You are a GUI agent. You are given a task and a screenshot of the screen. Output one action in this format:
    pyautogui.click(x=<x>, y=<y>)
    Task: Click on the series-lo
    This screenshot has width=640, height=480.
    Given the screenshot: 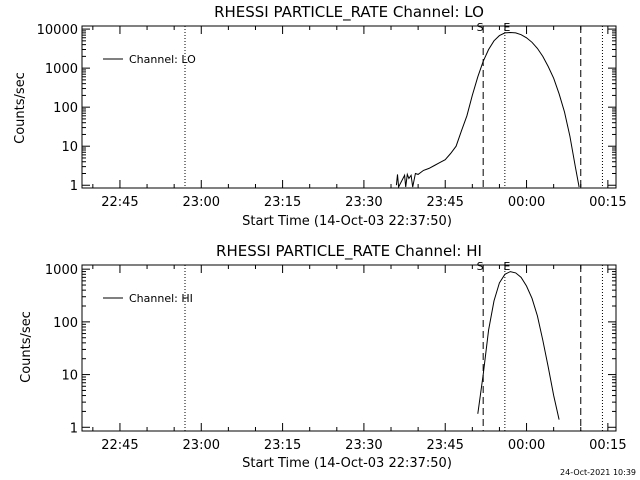 What is the action you would take?
    pyautogui.click(x=487, y=110)
    